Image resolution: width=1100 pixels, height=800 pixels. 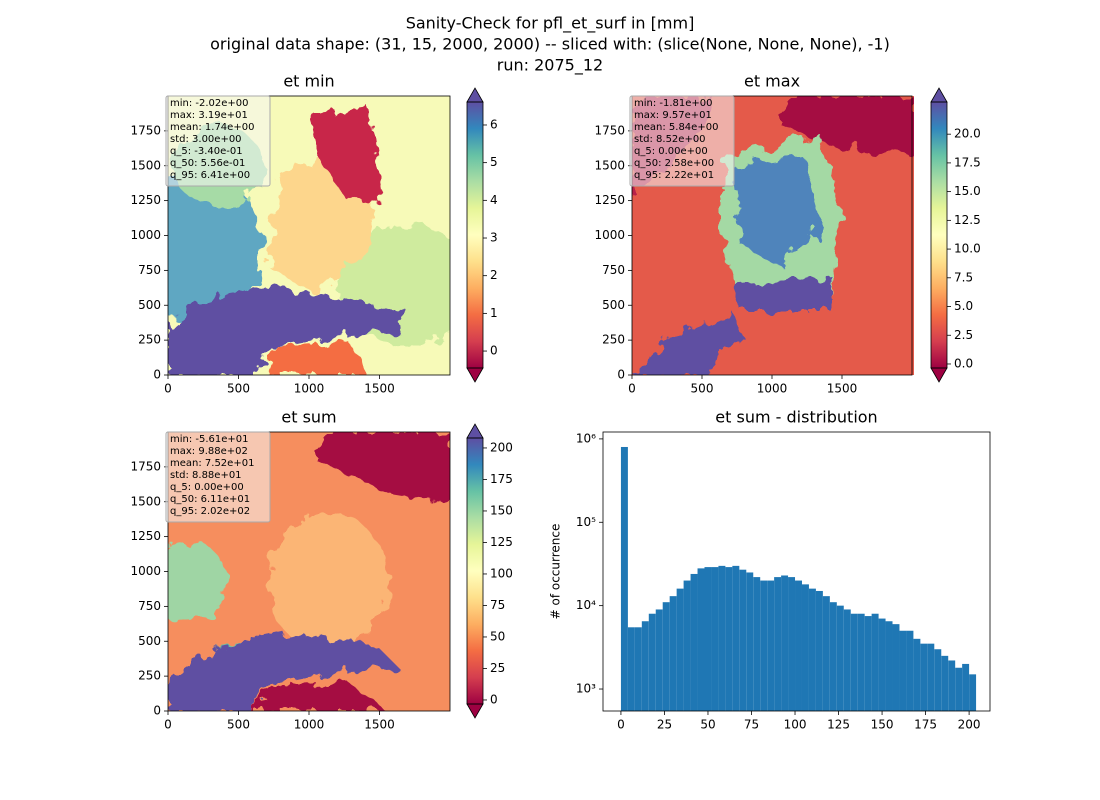 What do you see at coordinates (674, 175) in the screenshot?
I see `stats-text: q_95: 2.22e+01` at bounding box center [674, 175].